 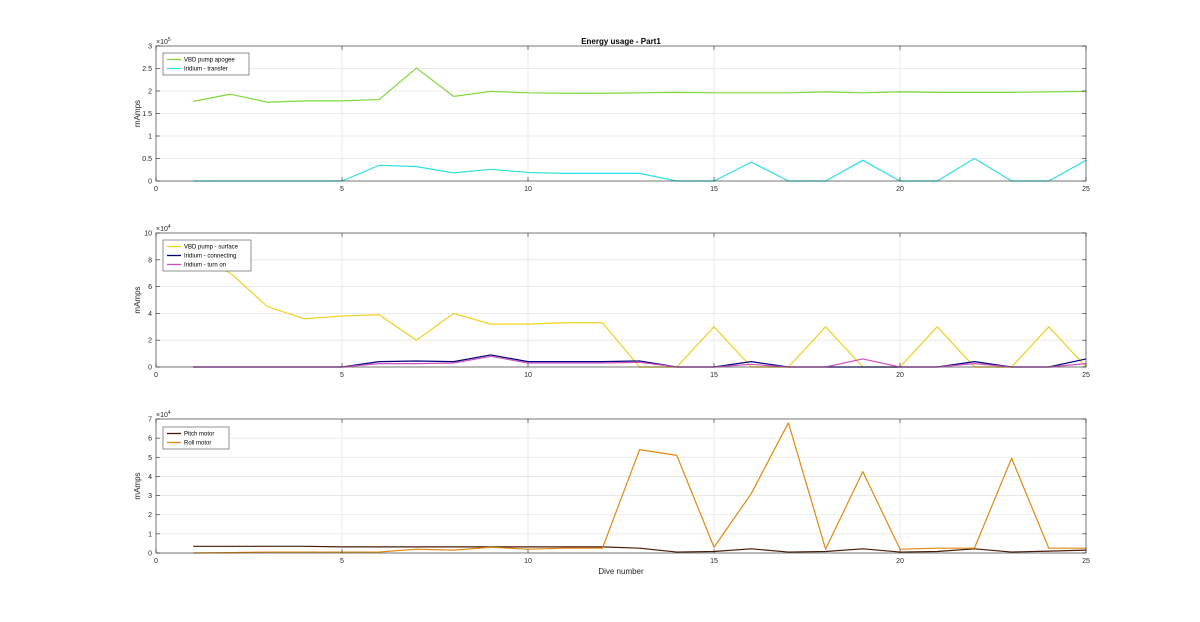 What do you see at coordinates (211, 248) in the screenshot?
I see `legend-label: VBD pump - surface` at bounding box center [211, 248].